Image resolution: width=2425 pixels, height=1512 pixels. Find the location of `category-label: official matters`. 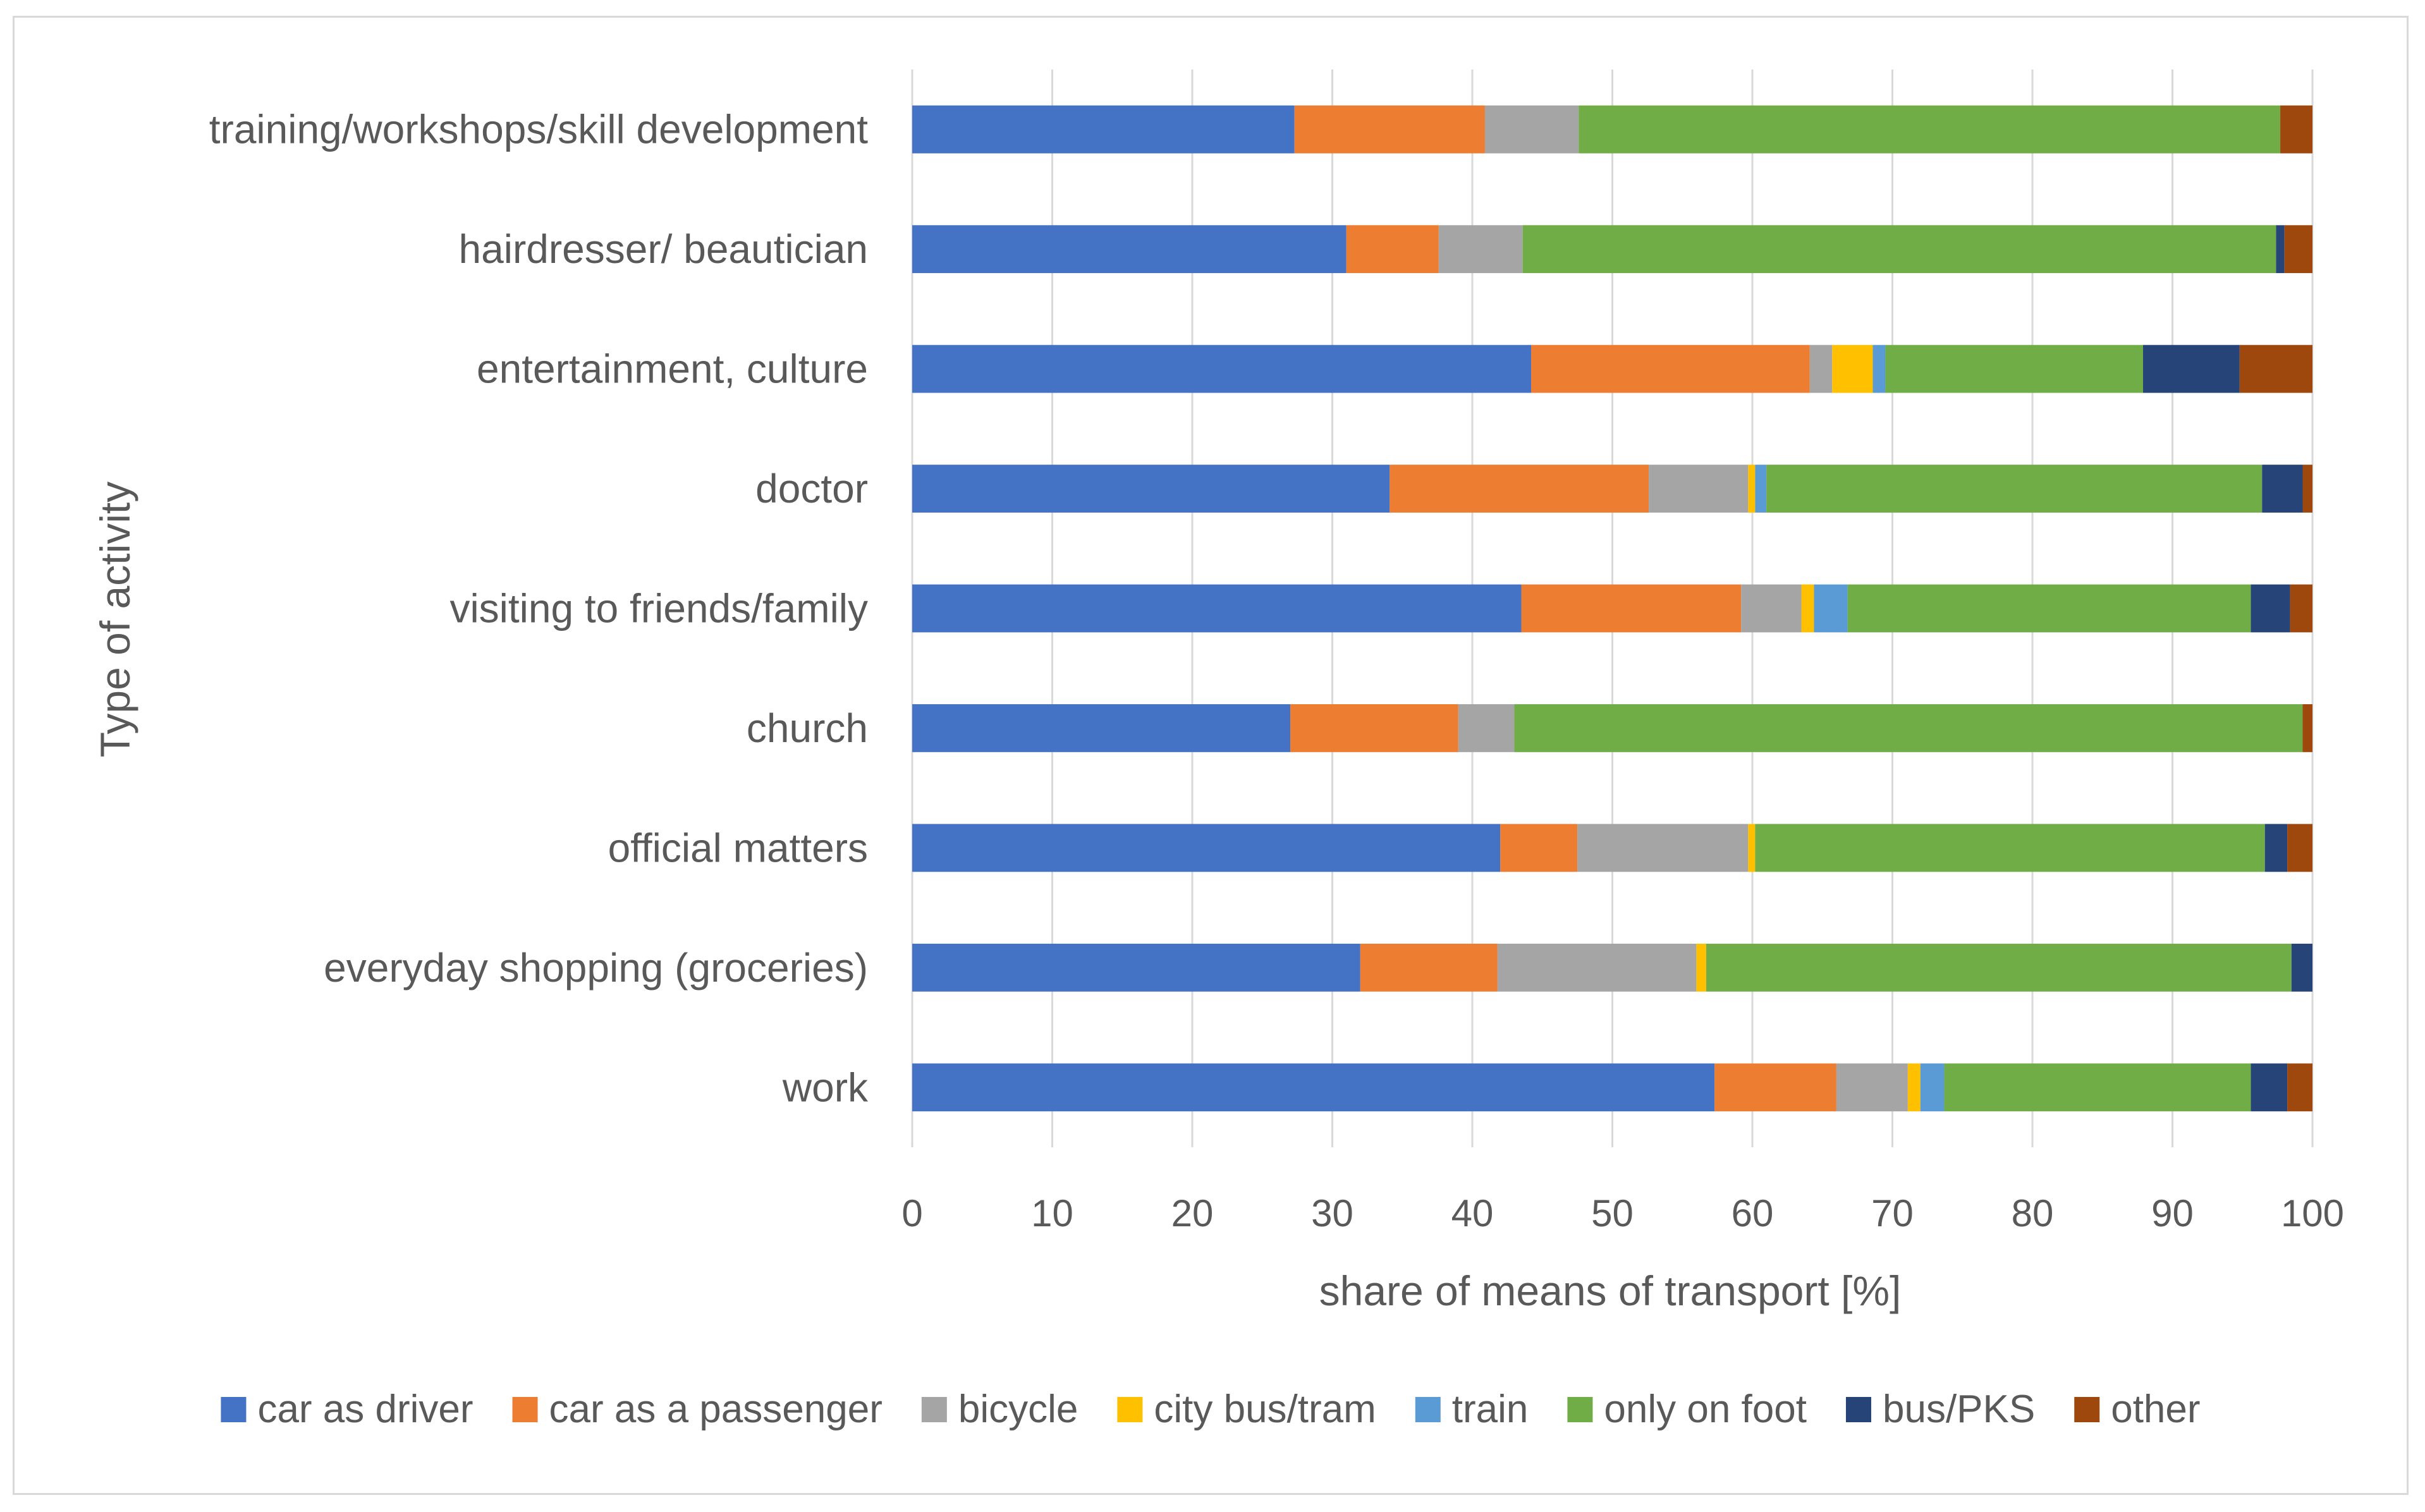

category-label: official matters is located at coordinates (738, 848).